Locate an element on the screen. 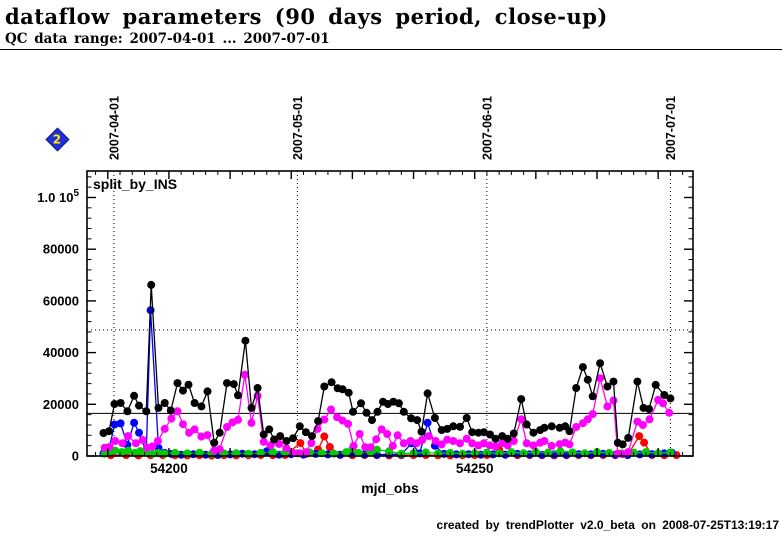  y-tick-label: 1.0 105 is located at coordinates (58, 196).